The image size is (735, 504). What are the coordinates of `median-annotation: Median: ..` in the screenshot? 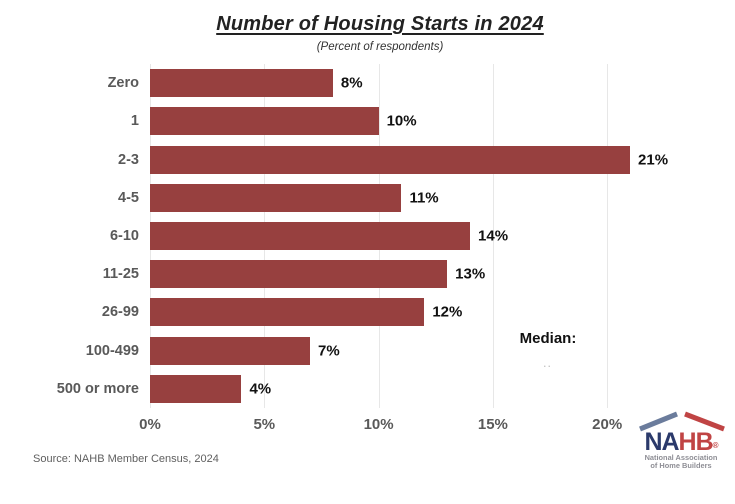 It's located at (548, 349).